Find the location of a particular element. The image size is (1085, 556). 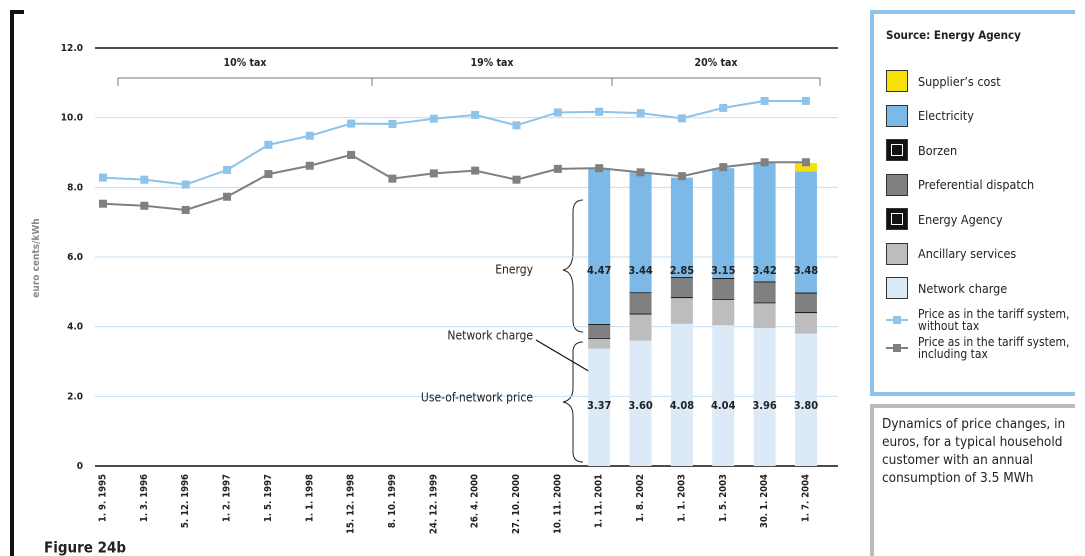

annotation: Energy is located at coordinates (514, 270).